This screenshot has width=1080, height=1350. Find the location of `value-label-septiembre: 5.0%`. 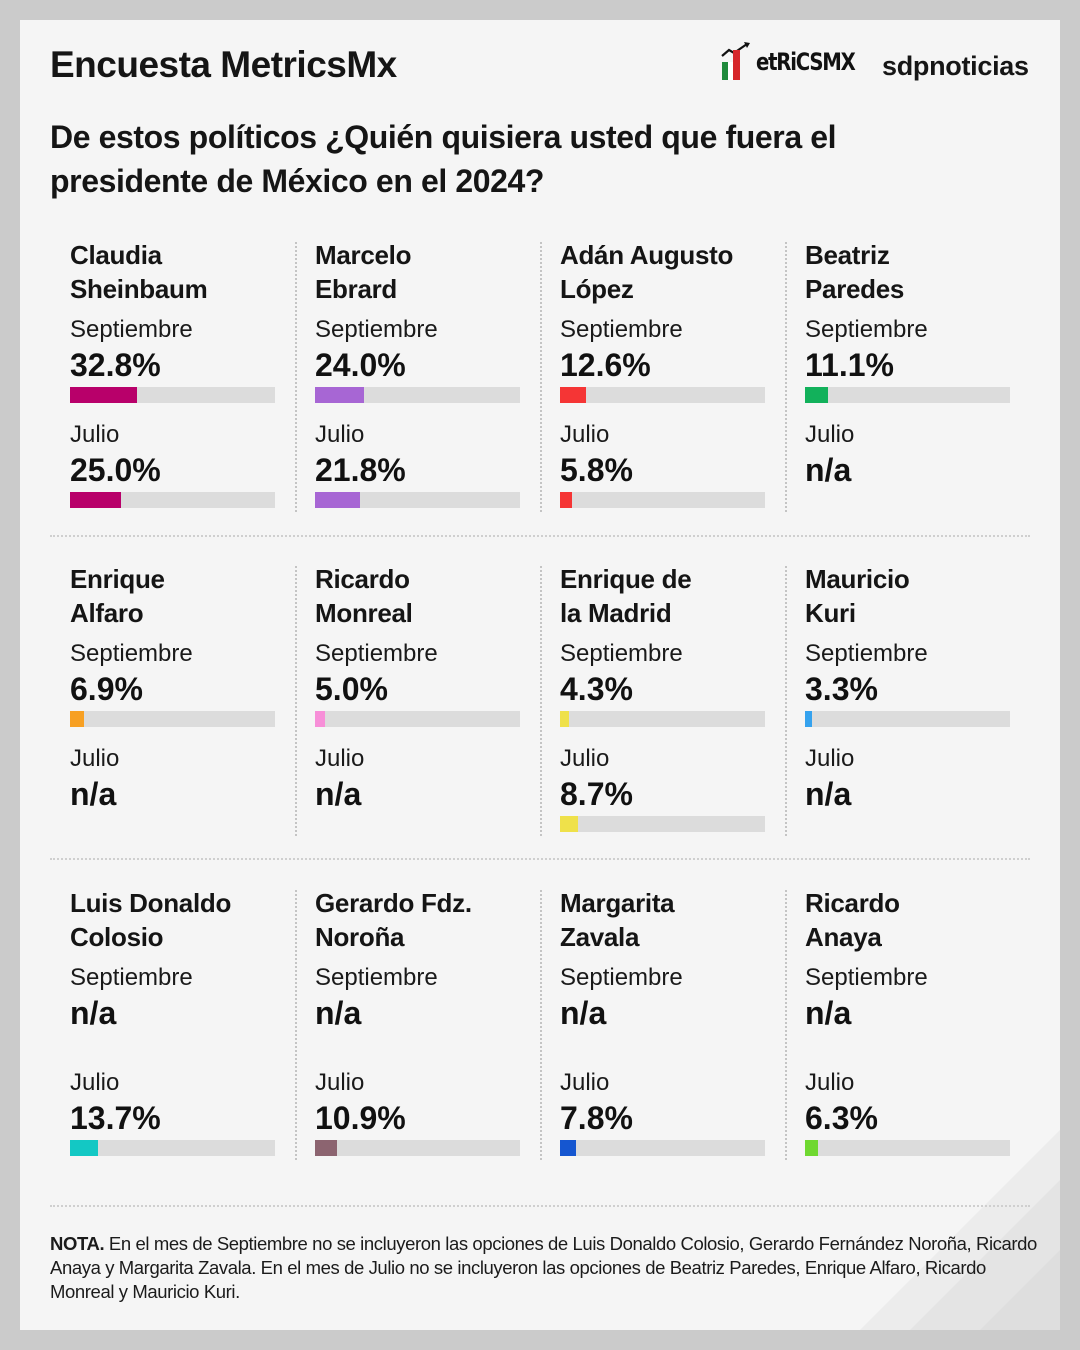

value-label-septiembre: 5.0% is located at coordinates (351, 689).